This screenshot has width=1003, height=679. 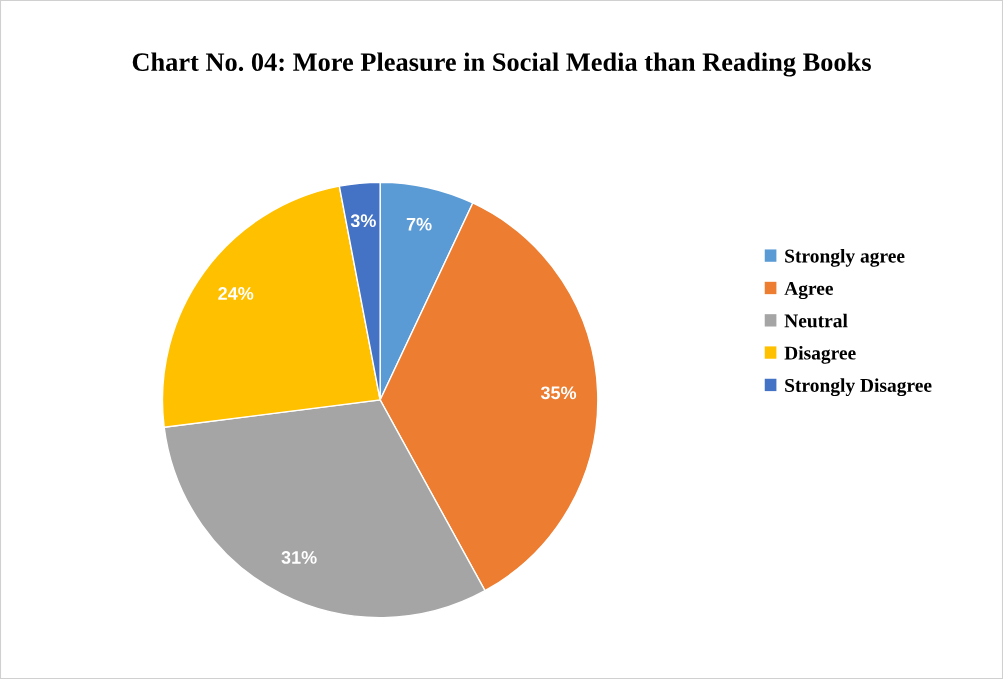 What do you see at coordinates (363, 221) in the screenshot?
I see `data-label: 3%` at bounding box center [363, 221].